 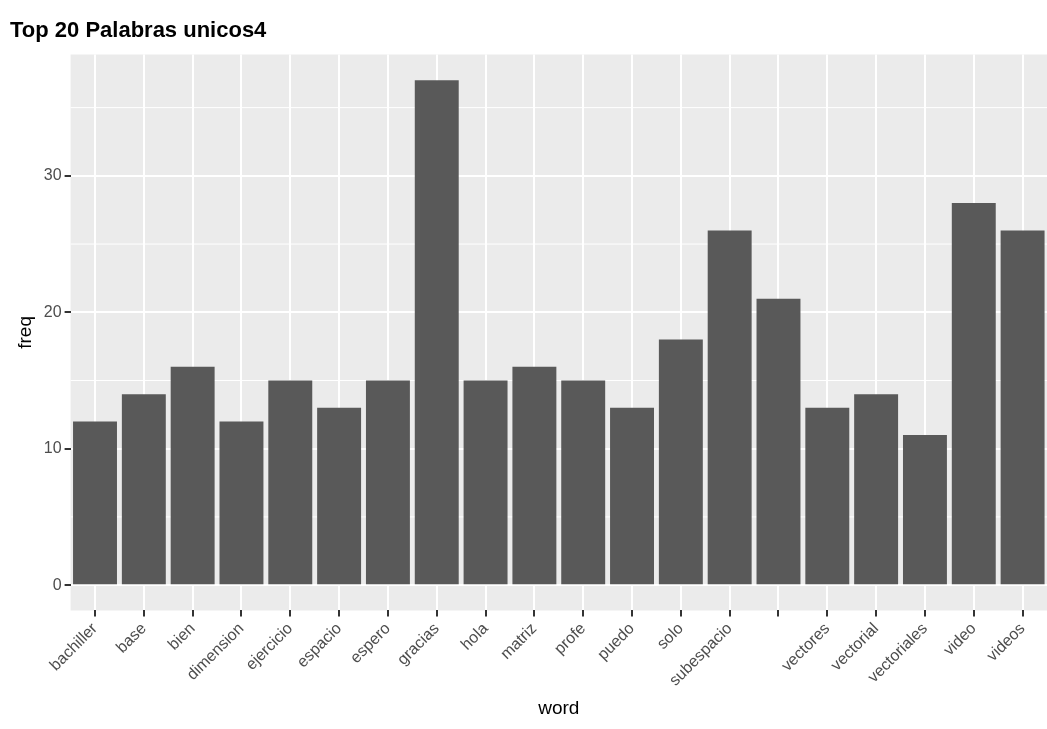 What do you see at coordinates (558, 707) in the screenshot?
I see `x-axis-title: word` at bounding box center [558, 707].